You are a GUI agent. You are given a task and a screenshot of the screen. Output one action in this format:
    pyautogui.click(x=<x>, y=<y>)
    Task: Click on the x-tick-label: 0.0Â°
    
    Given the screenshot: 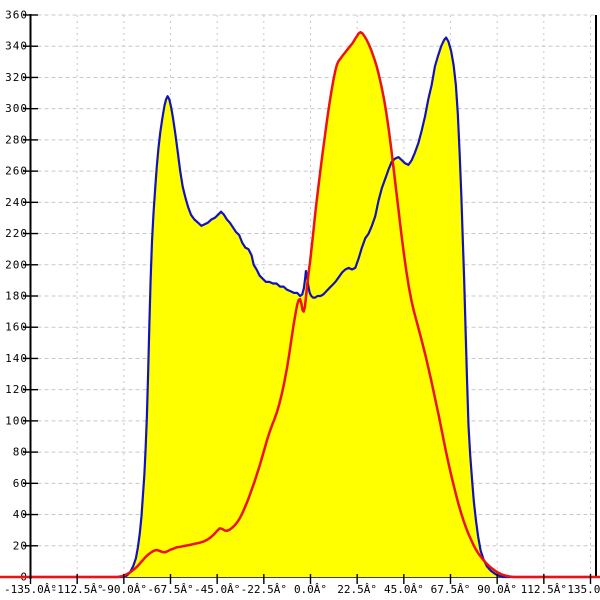 What is the action you would take?
    pyautogui.click(x=310, y=589)
    